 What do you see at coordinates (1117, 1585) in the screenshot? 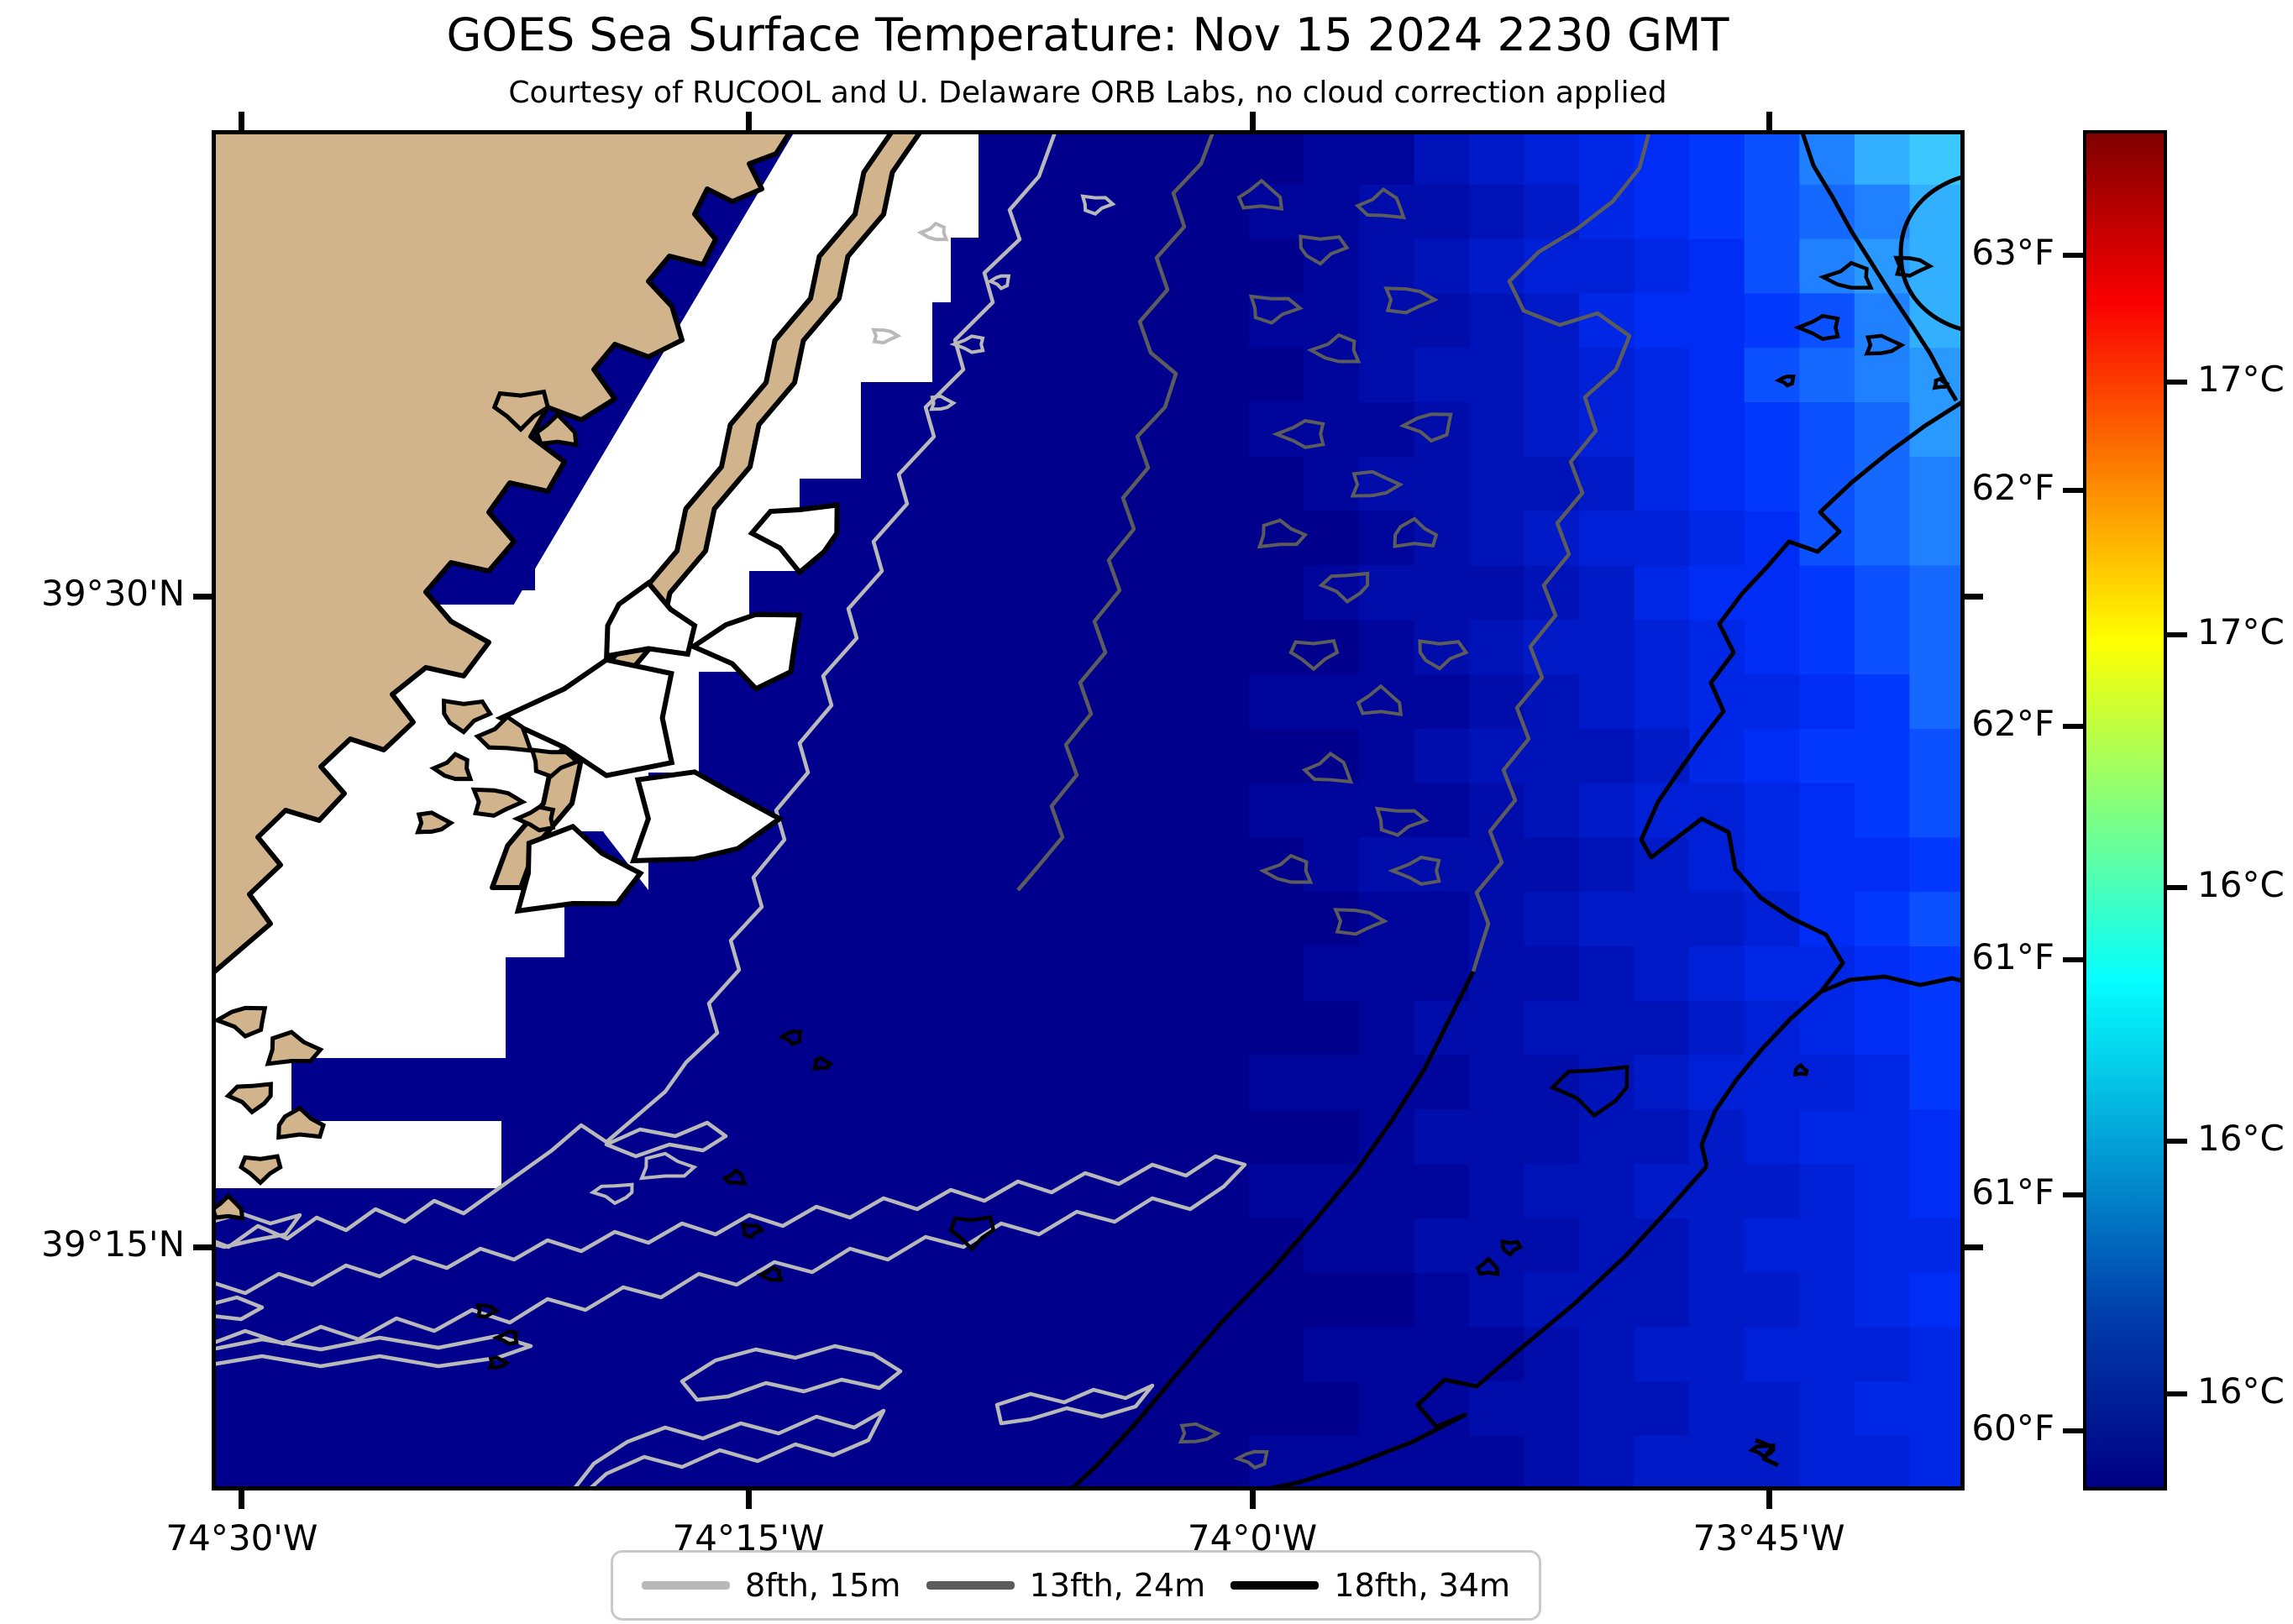
I see `legend-label: 13fth, 24m` at bounding box center [1117, 1585].